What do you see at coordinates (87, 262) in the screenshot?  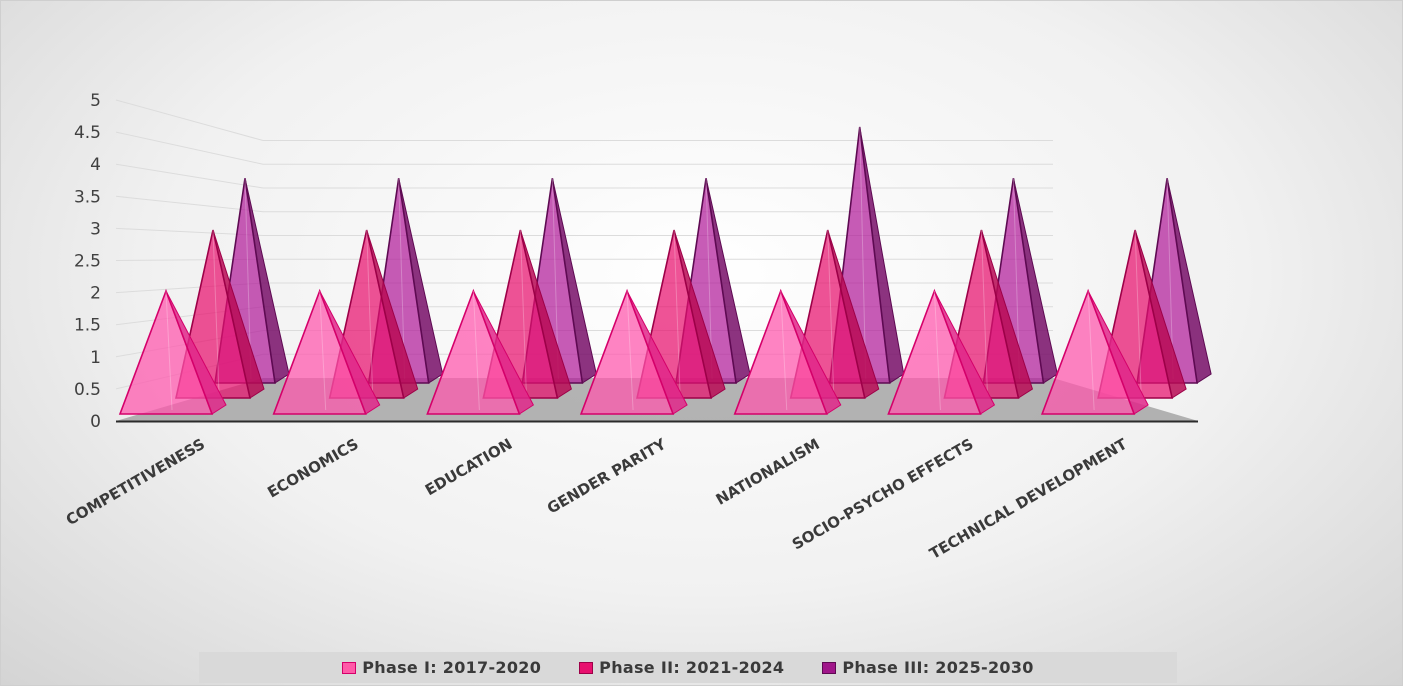 I see `y-tick-label: 2.5` at bounding box center [87, 262].